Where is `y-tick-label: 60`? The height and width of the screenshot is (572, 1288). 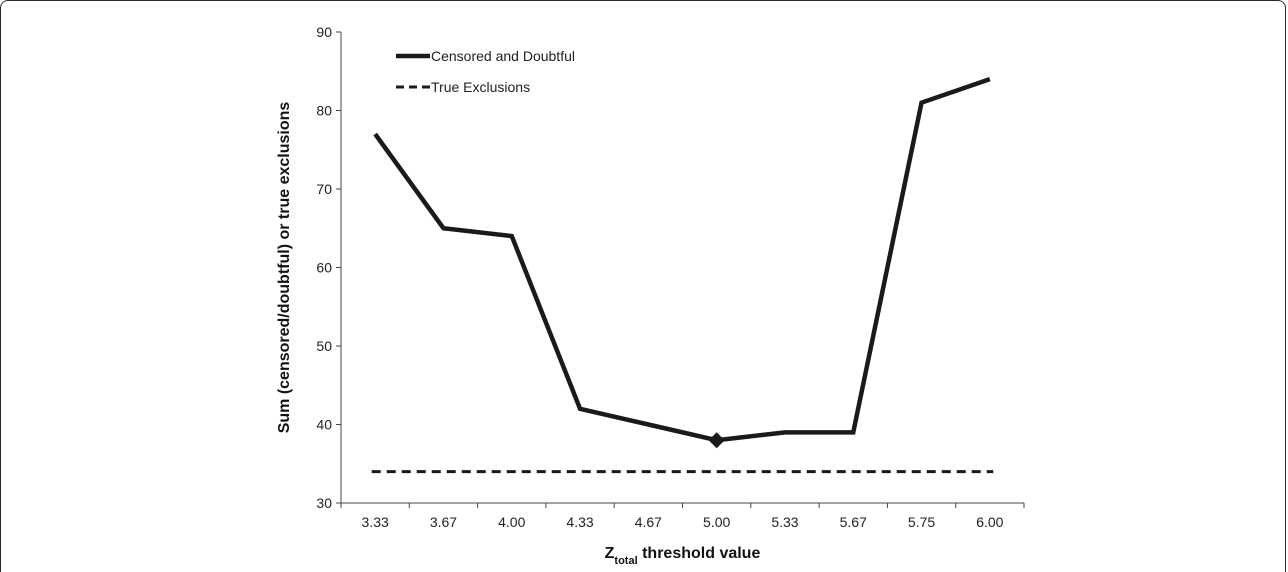 y-tick-label: 60 is located at coordinates (324, 268).